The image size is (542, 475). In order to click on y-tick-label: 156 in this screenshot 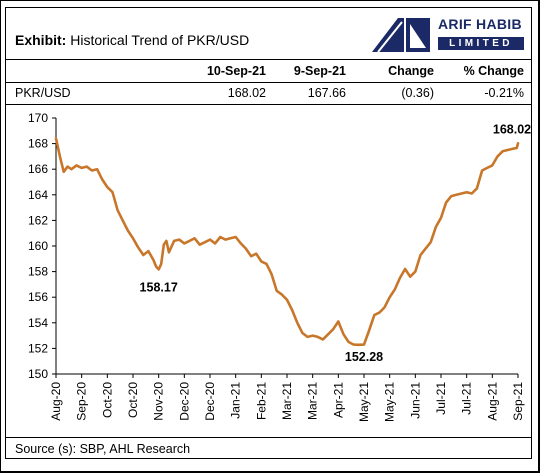, I will do `click(38, 297)`.